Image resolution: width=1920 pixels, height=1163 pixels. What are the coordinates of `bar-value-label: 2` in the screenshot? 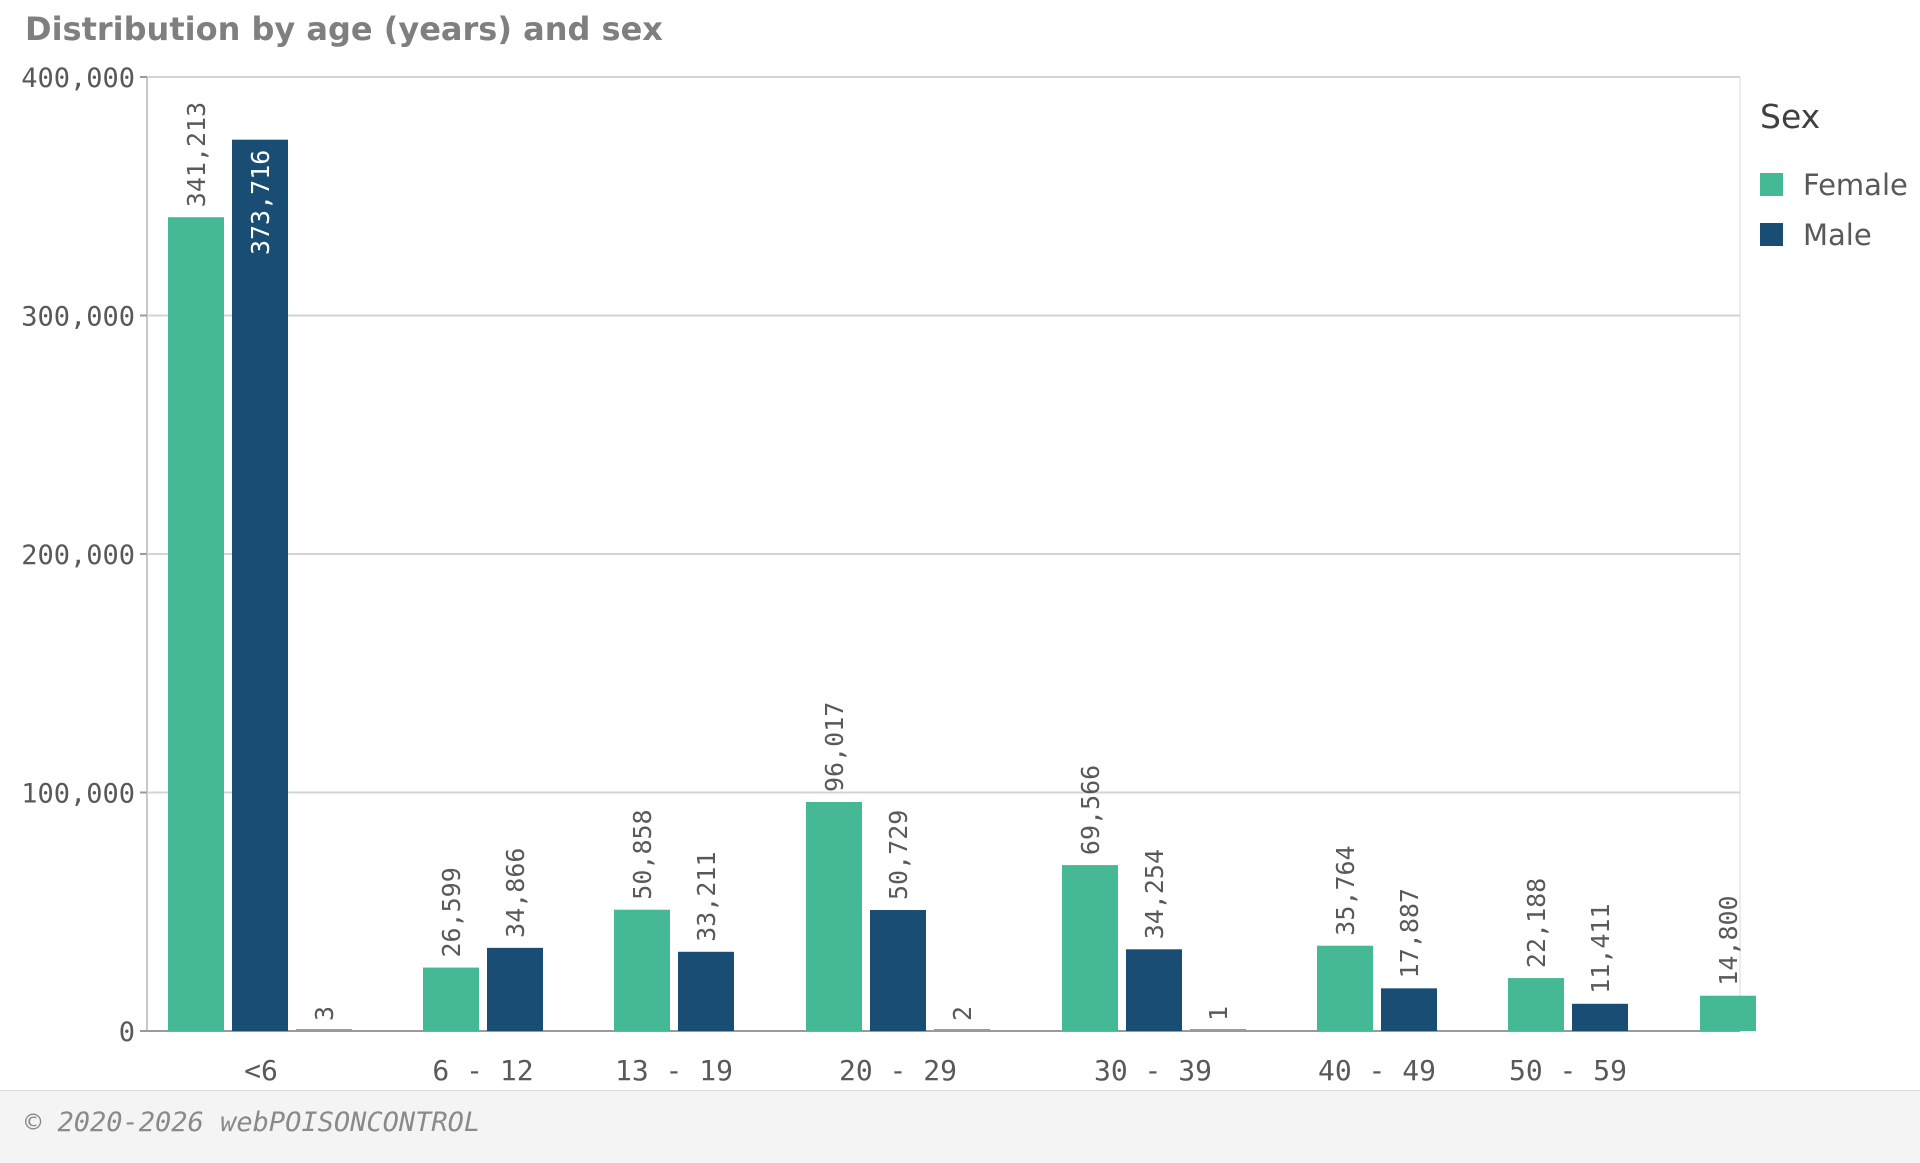 It's located at (962, 1013).